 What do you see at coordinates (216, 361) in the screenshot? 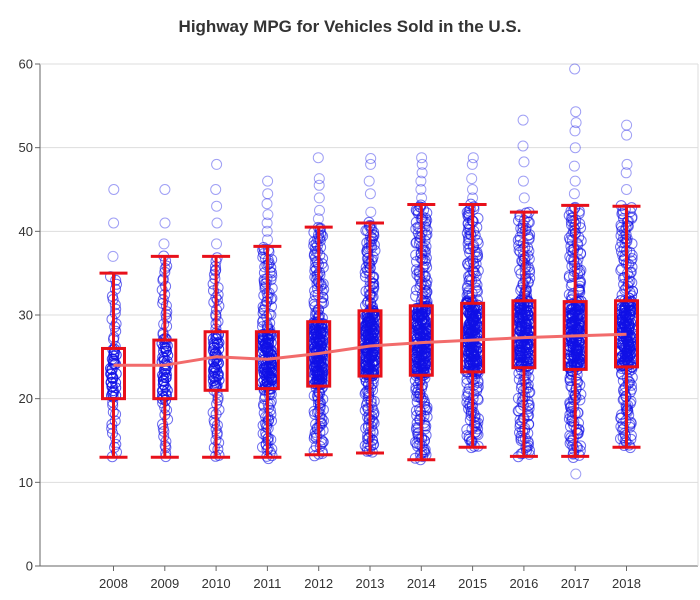
I see `box-2010` at bounding box center [216, 361].